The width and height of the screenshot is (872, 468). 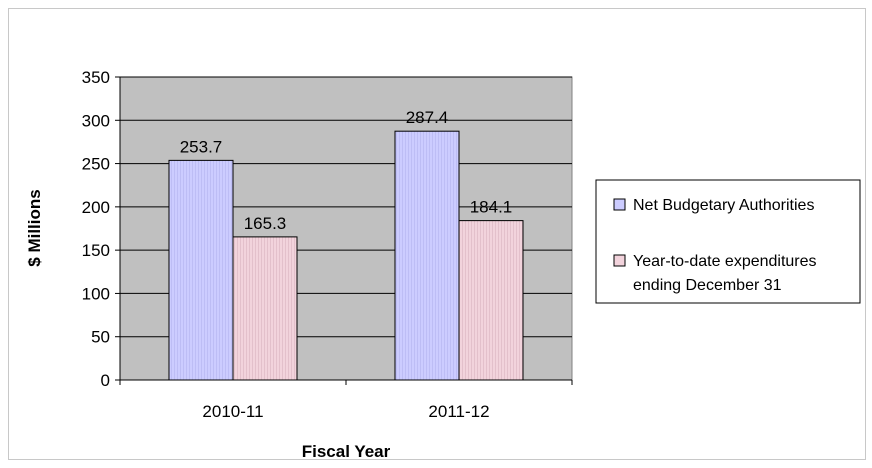 What do you see at coordinates (723, 205) in the screenshot?
I see `legend-label-net-budgetary: Net Budgetary Authorities` at bounding box center [723, 205].